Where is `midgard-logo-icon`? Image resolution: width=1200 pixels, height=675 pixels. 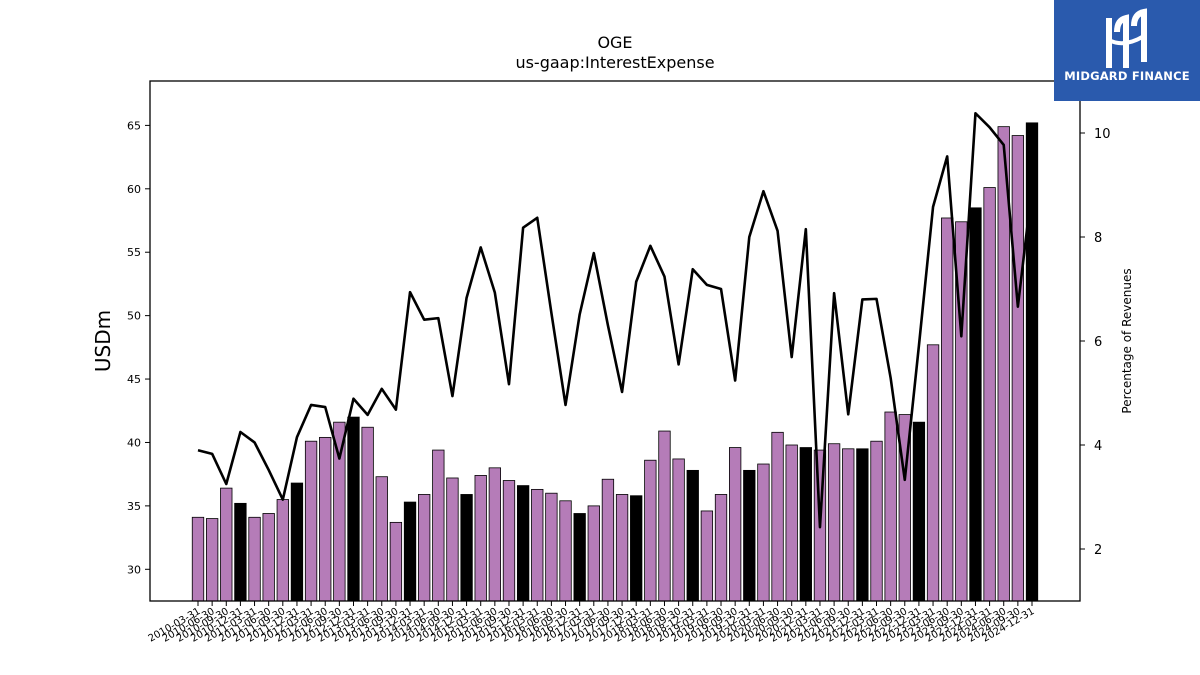 midgard-logo-icon is located at coordinates (1126, 38).